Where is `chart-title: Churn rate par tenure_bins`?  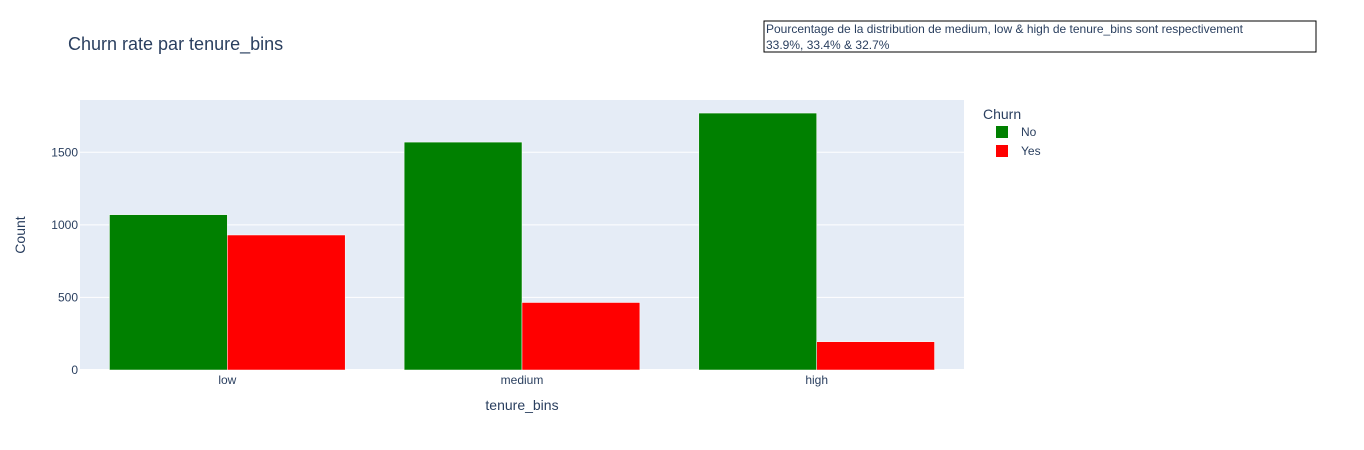 chart-title: Churn rate par tenure_bins is located at coordinates (175, 44).